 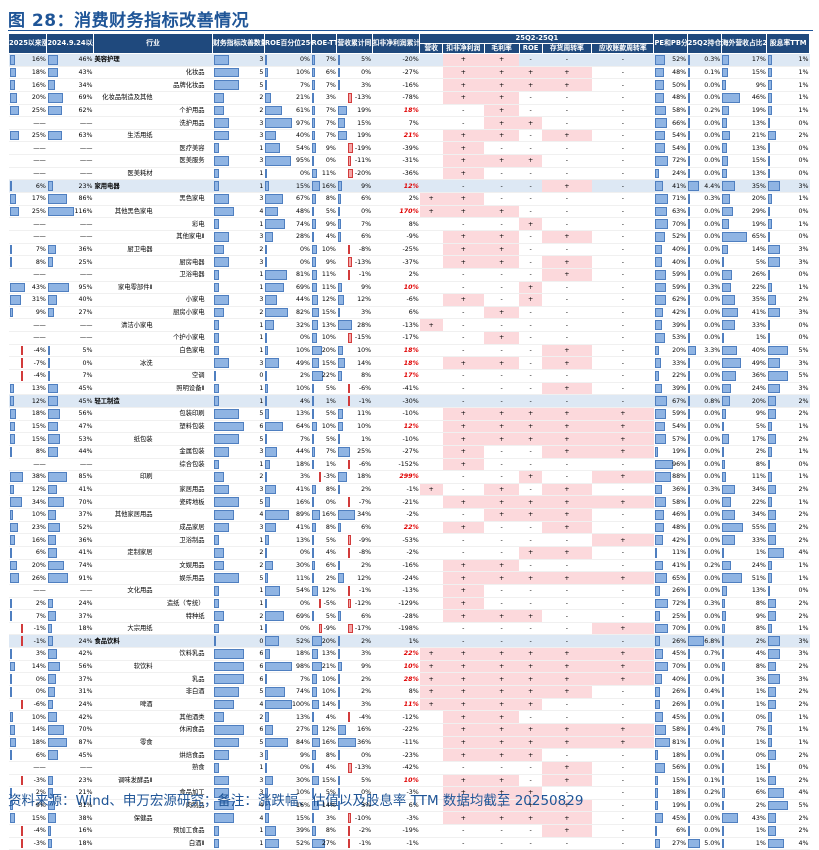 What do you see at coordinates (153, 629) in the screenshot?
I see `industry-name-cell: 大宗用纸` at bounding box center [153, 629].